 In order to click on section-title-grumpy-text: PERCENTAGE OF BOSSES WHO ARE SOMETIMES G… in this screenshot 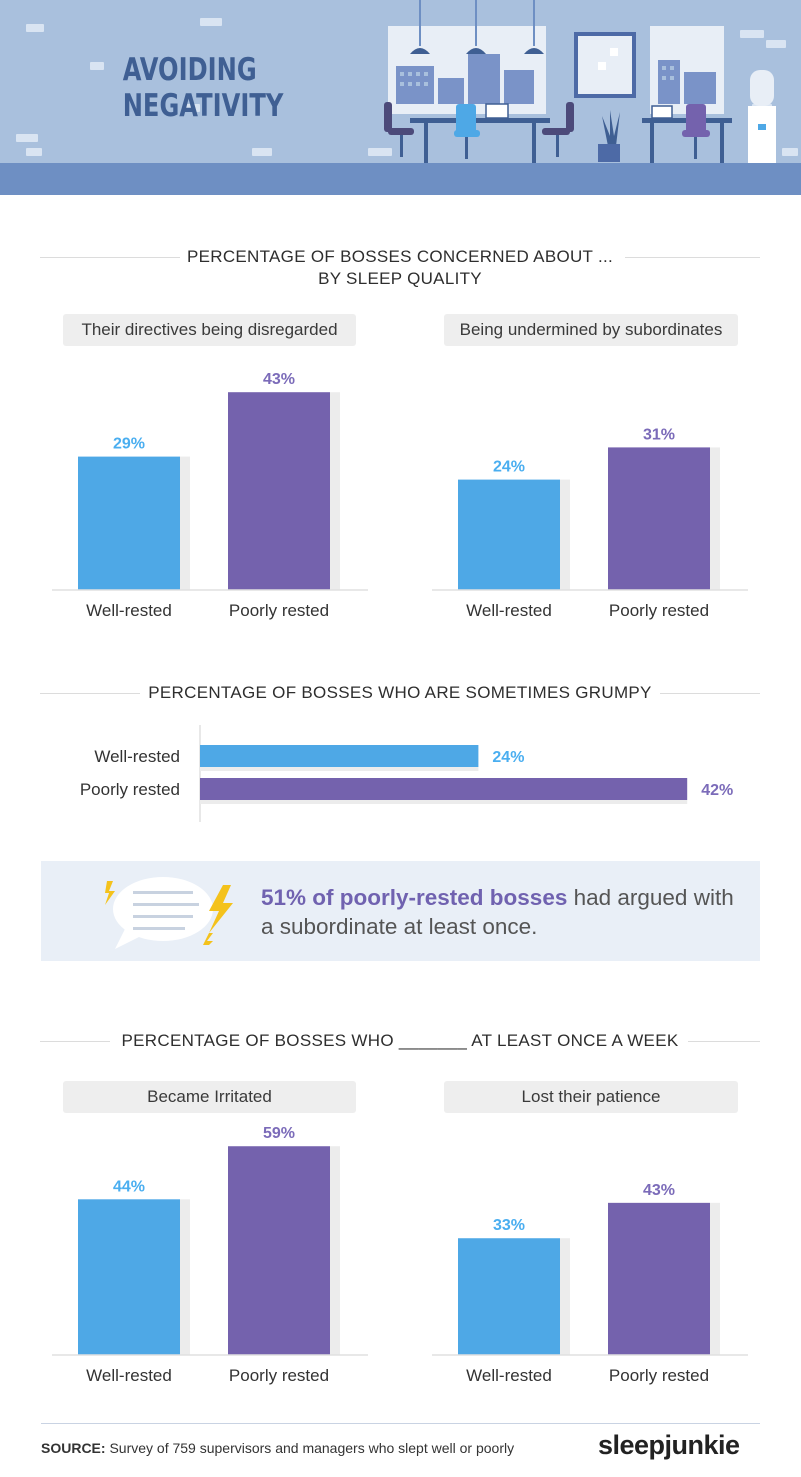, I will do `click(400, 692)`.